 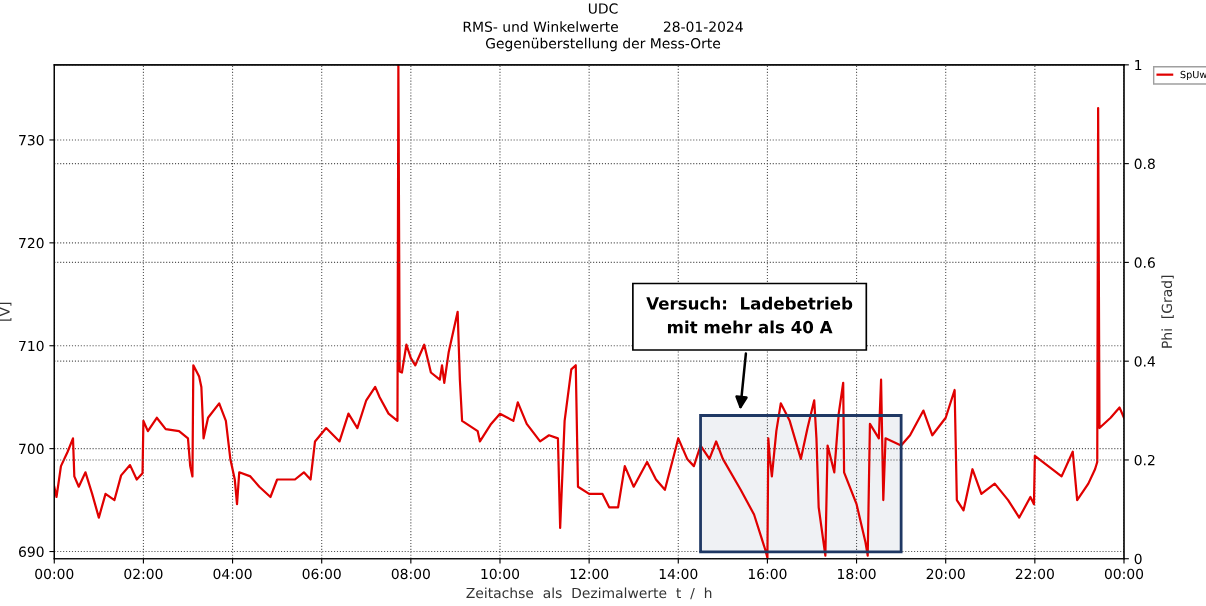 I want to click on x-tick-label: 20:00, so click(x=945, y=574).